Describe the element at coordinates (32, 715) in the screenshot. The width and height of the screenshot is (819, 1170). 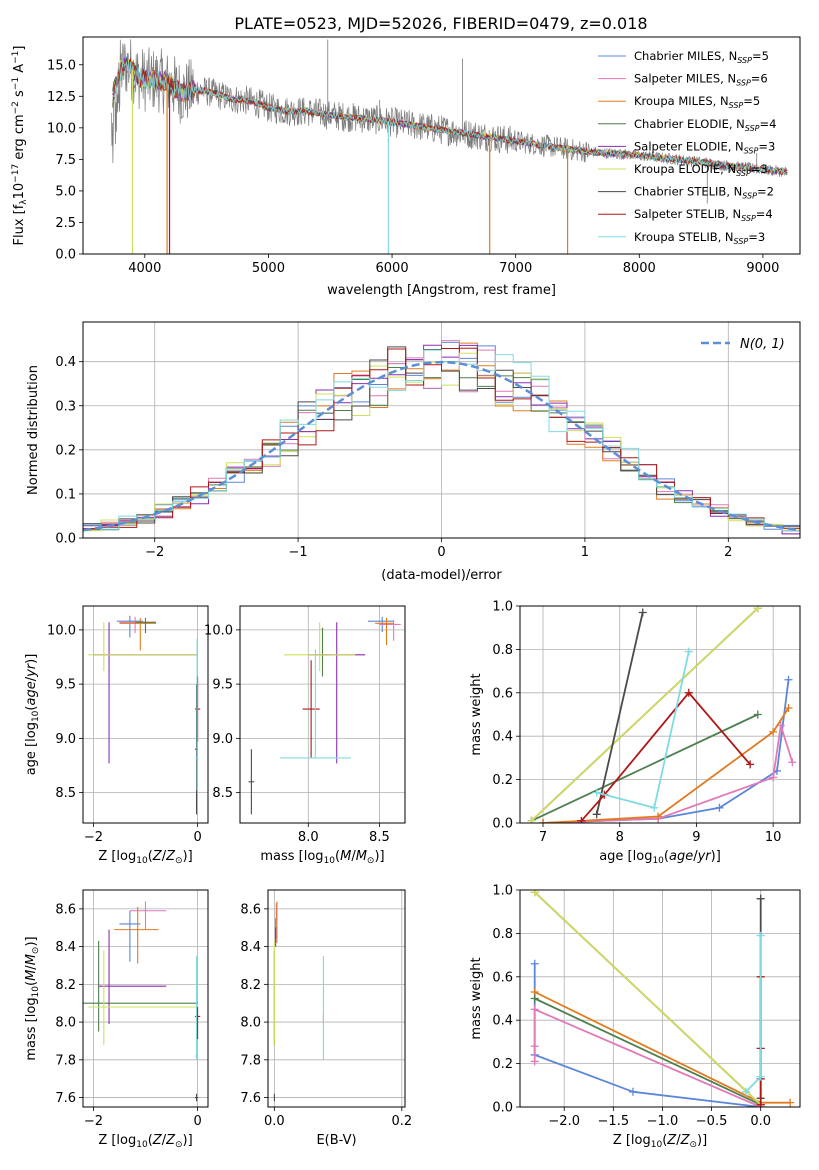
I see `y-axis-label: age [log10(age/yr)]` at that location.